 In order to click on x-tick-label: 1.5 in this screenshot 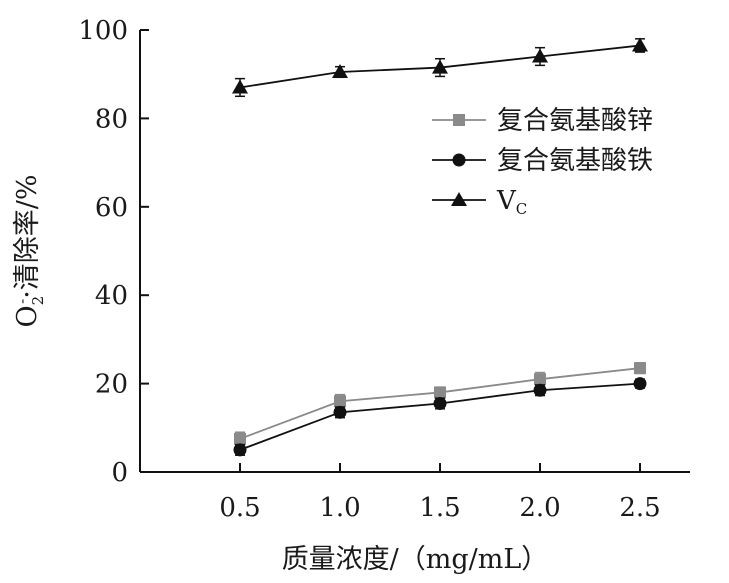, I will do `click(439, 508)`.